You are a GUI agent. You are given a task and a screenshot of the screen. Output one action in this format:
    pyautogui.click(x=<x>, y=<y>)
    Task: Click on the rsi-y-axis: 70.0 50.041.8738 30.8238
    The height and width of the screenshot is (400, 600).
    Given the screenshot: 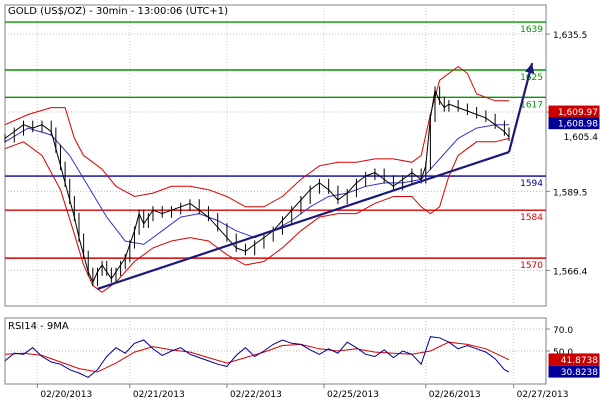 What is the action you would take?
    pyautogui.click(x=573, y=352)
    